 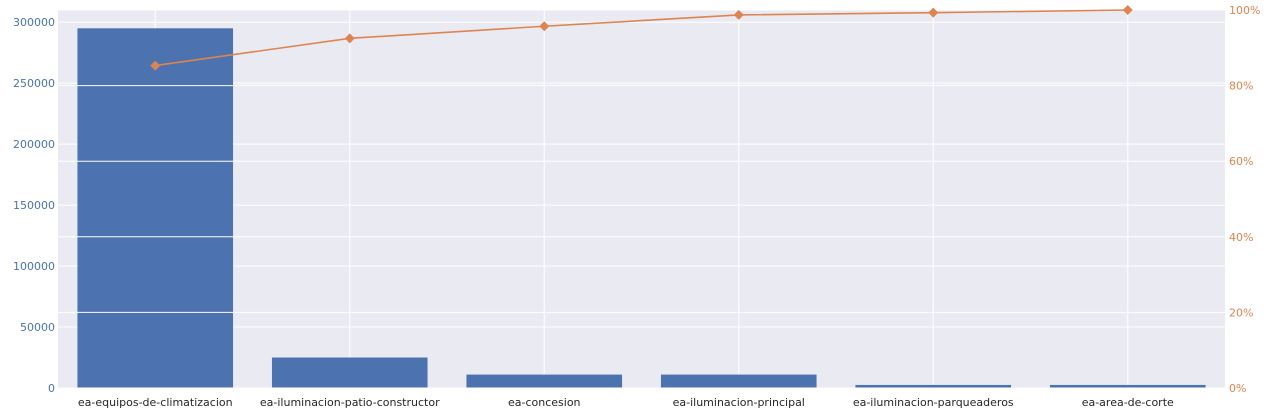 What do you see at coordinates (1241, 86) in the screenshot?
I see `y2-tick-label-4: 80%` at bounding box center [1241, 86].